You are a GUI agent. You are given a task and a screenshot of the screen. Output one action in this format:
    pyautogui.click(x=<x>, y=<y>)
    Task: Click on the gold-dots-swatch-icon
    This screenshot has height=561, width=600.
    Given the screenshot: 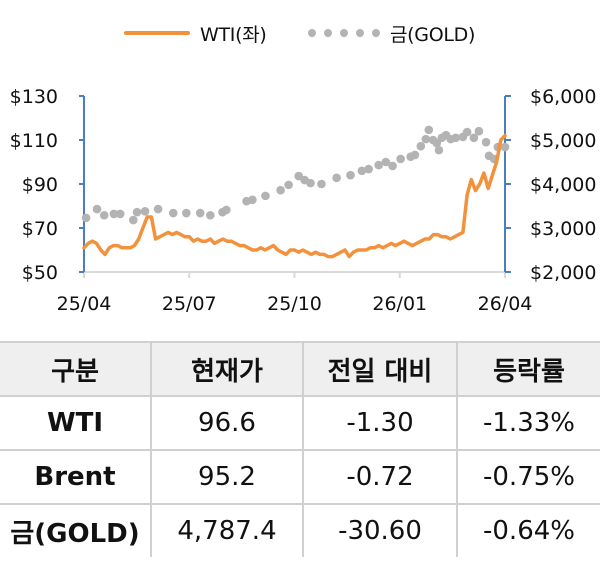 What is the action you would take?
    pyautogui.click(x=344, y=33)
    